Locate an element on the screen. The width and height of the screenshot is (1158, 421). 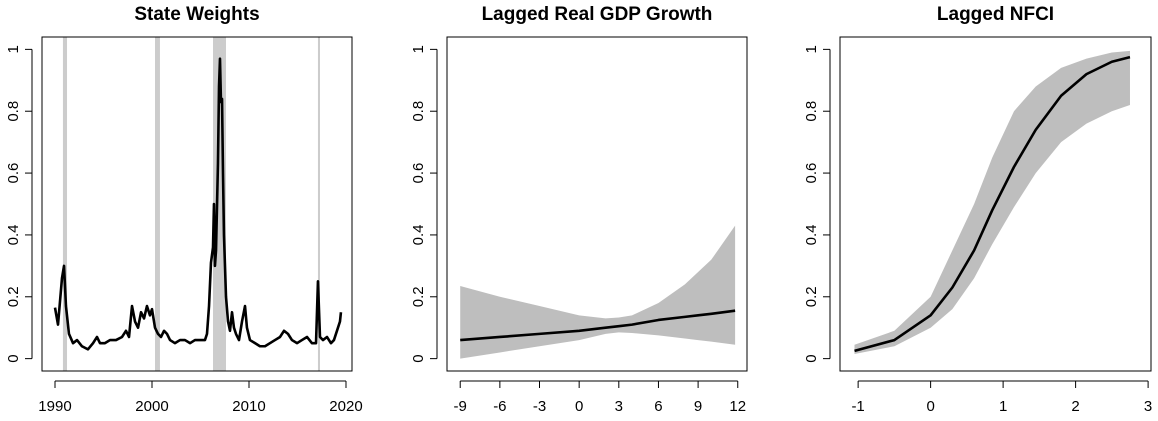
x-tick-label: 2010 is located at coordinates (248, 406).